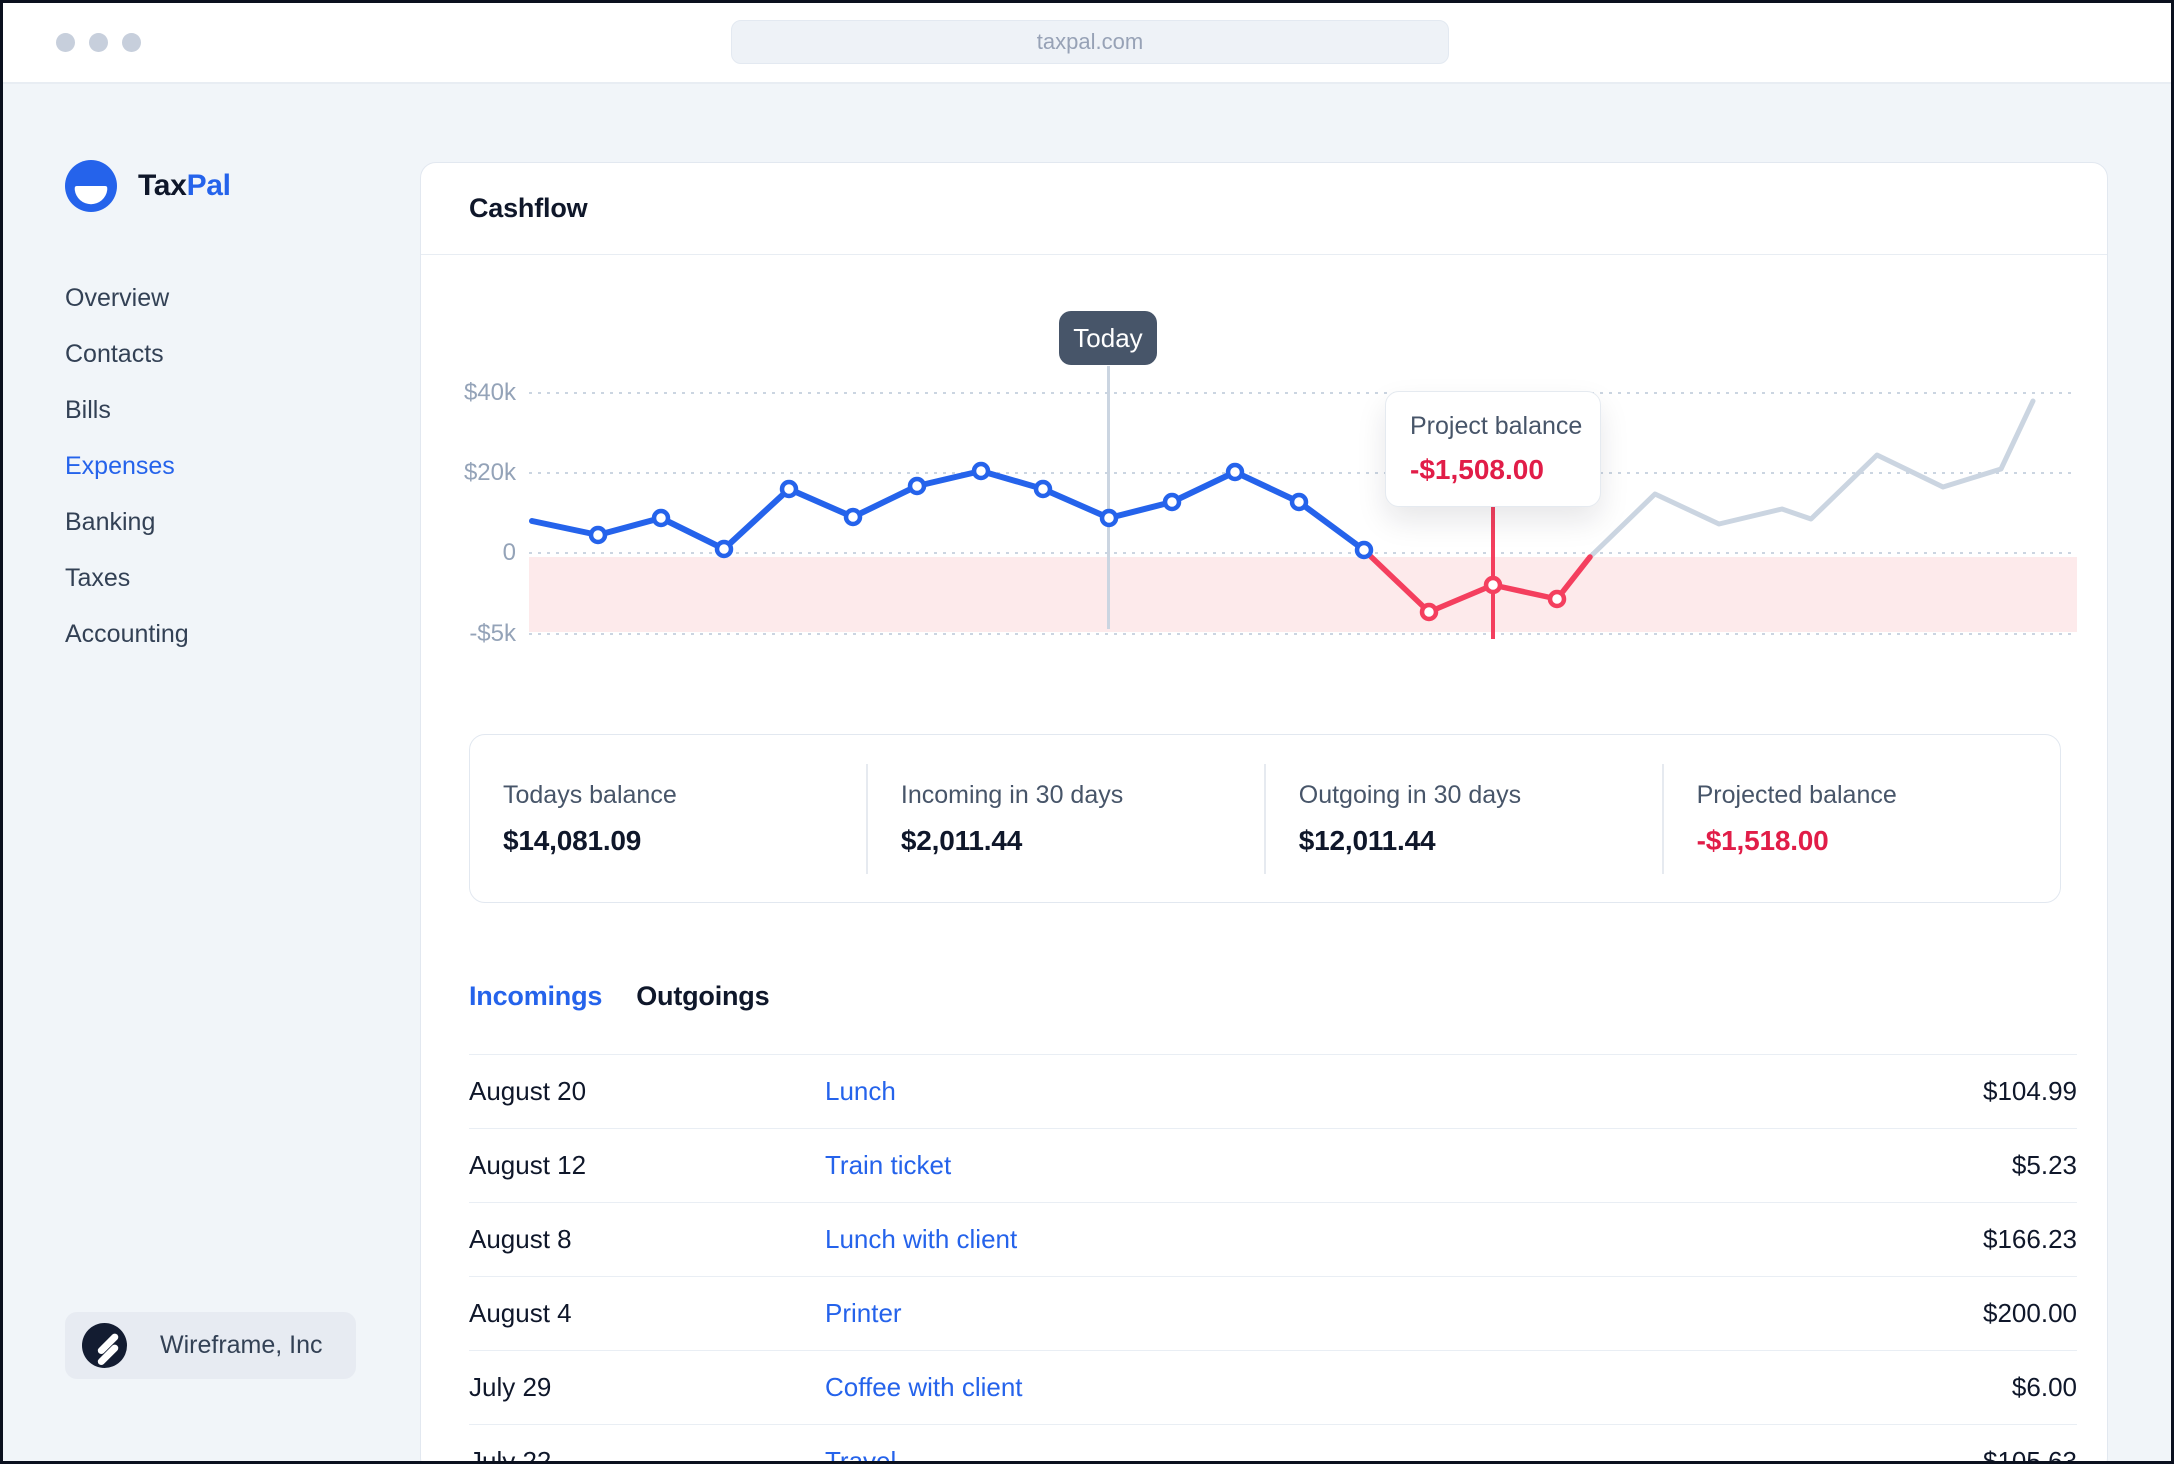 The image size is (2174, 1464). Describe the element at coordinates (2044, 1387) in the screenshot. I see `transaction-amount: $6.00` at that location.